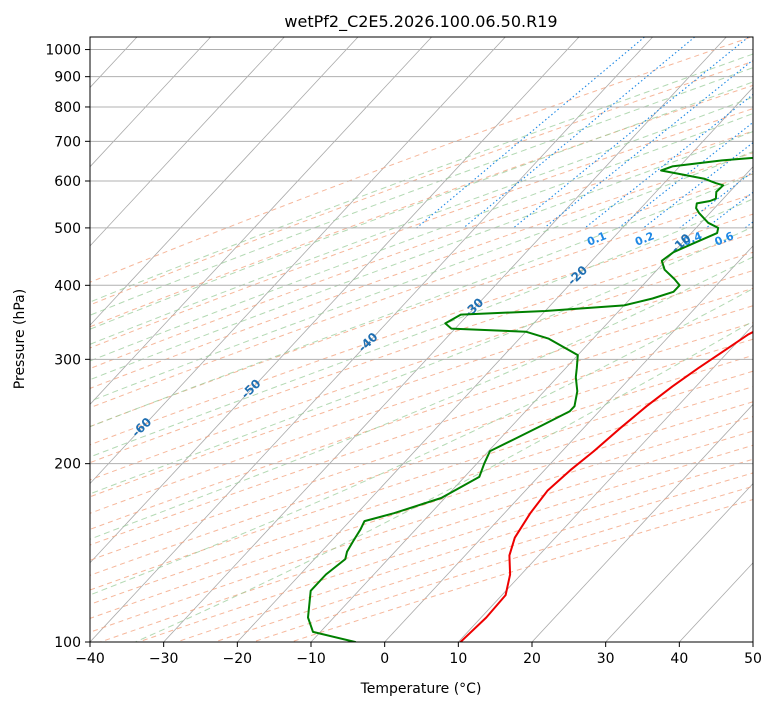 This screenshot has height=708, width=775. I want to click on y-tick-label: 500, so click(67, 229).